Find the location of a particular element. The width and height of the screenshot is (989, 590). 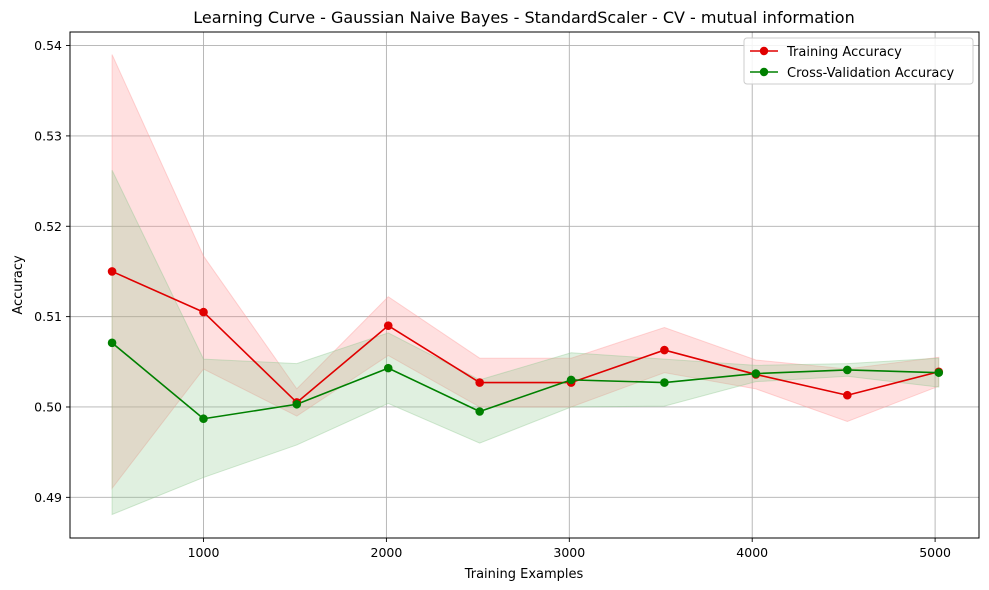

x-tick-label: 3000 is located at coordinates (569, 552).